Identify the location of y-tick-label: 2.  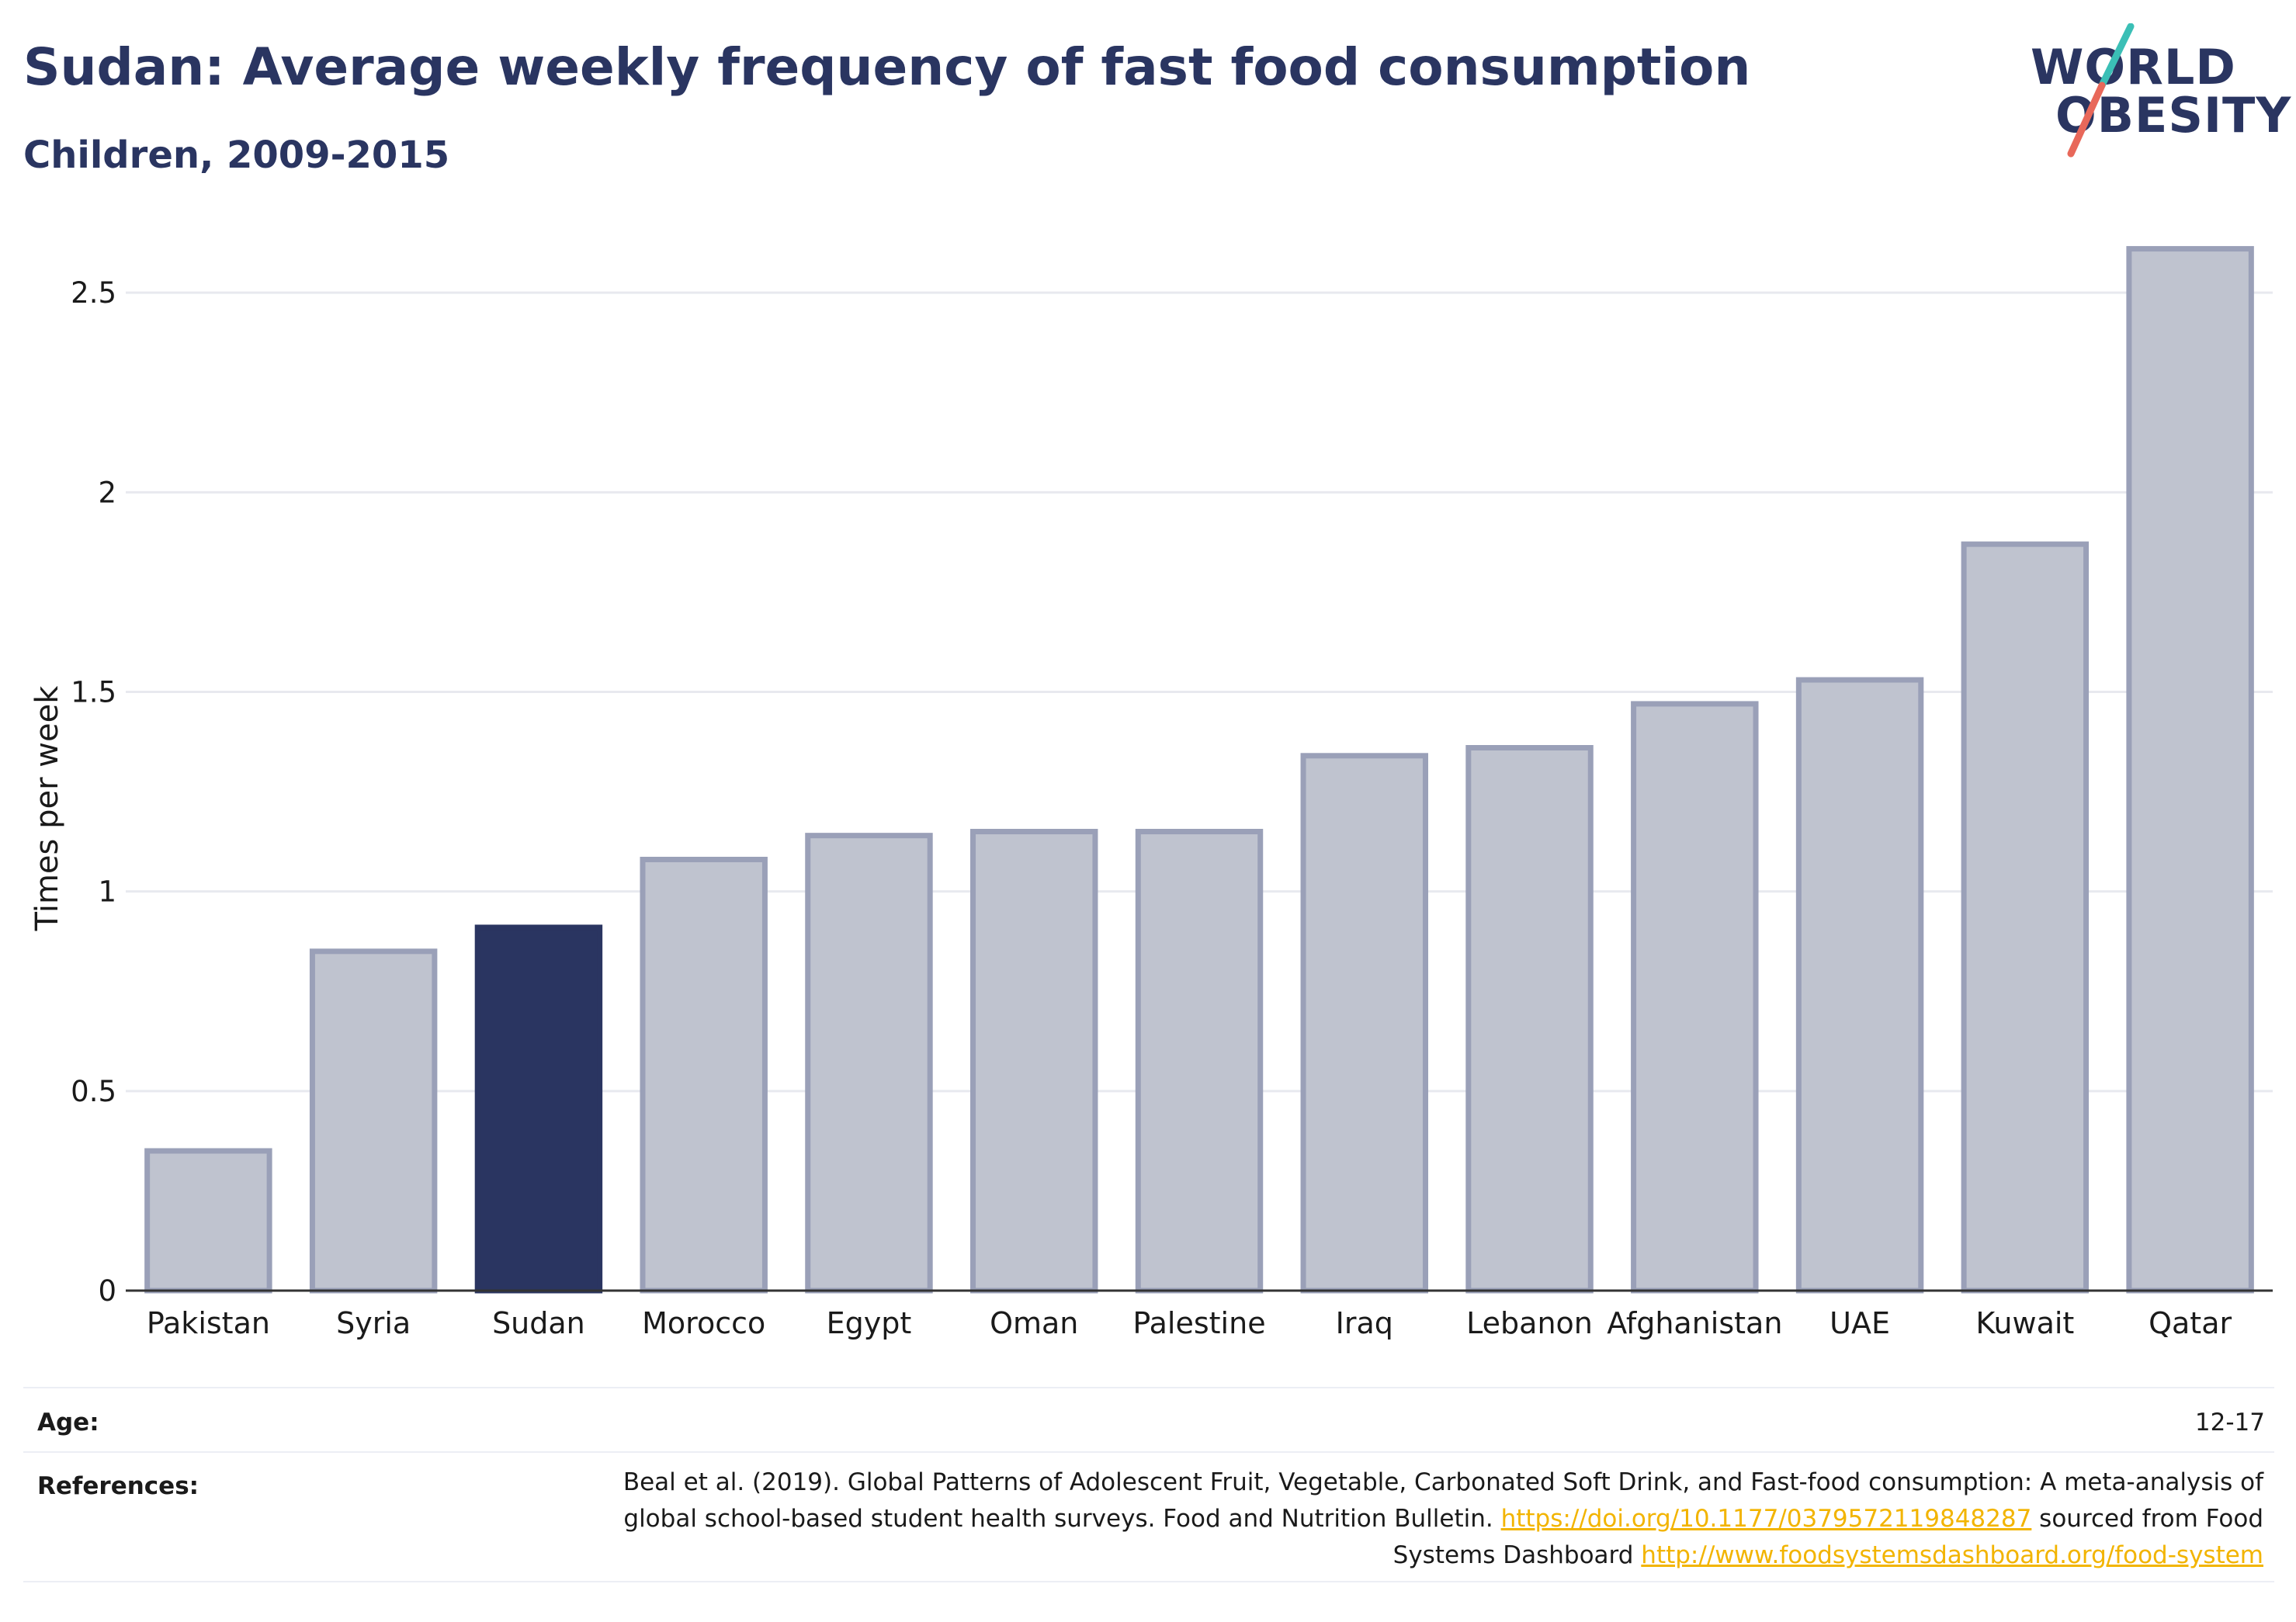
(107, 492).